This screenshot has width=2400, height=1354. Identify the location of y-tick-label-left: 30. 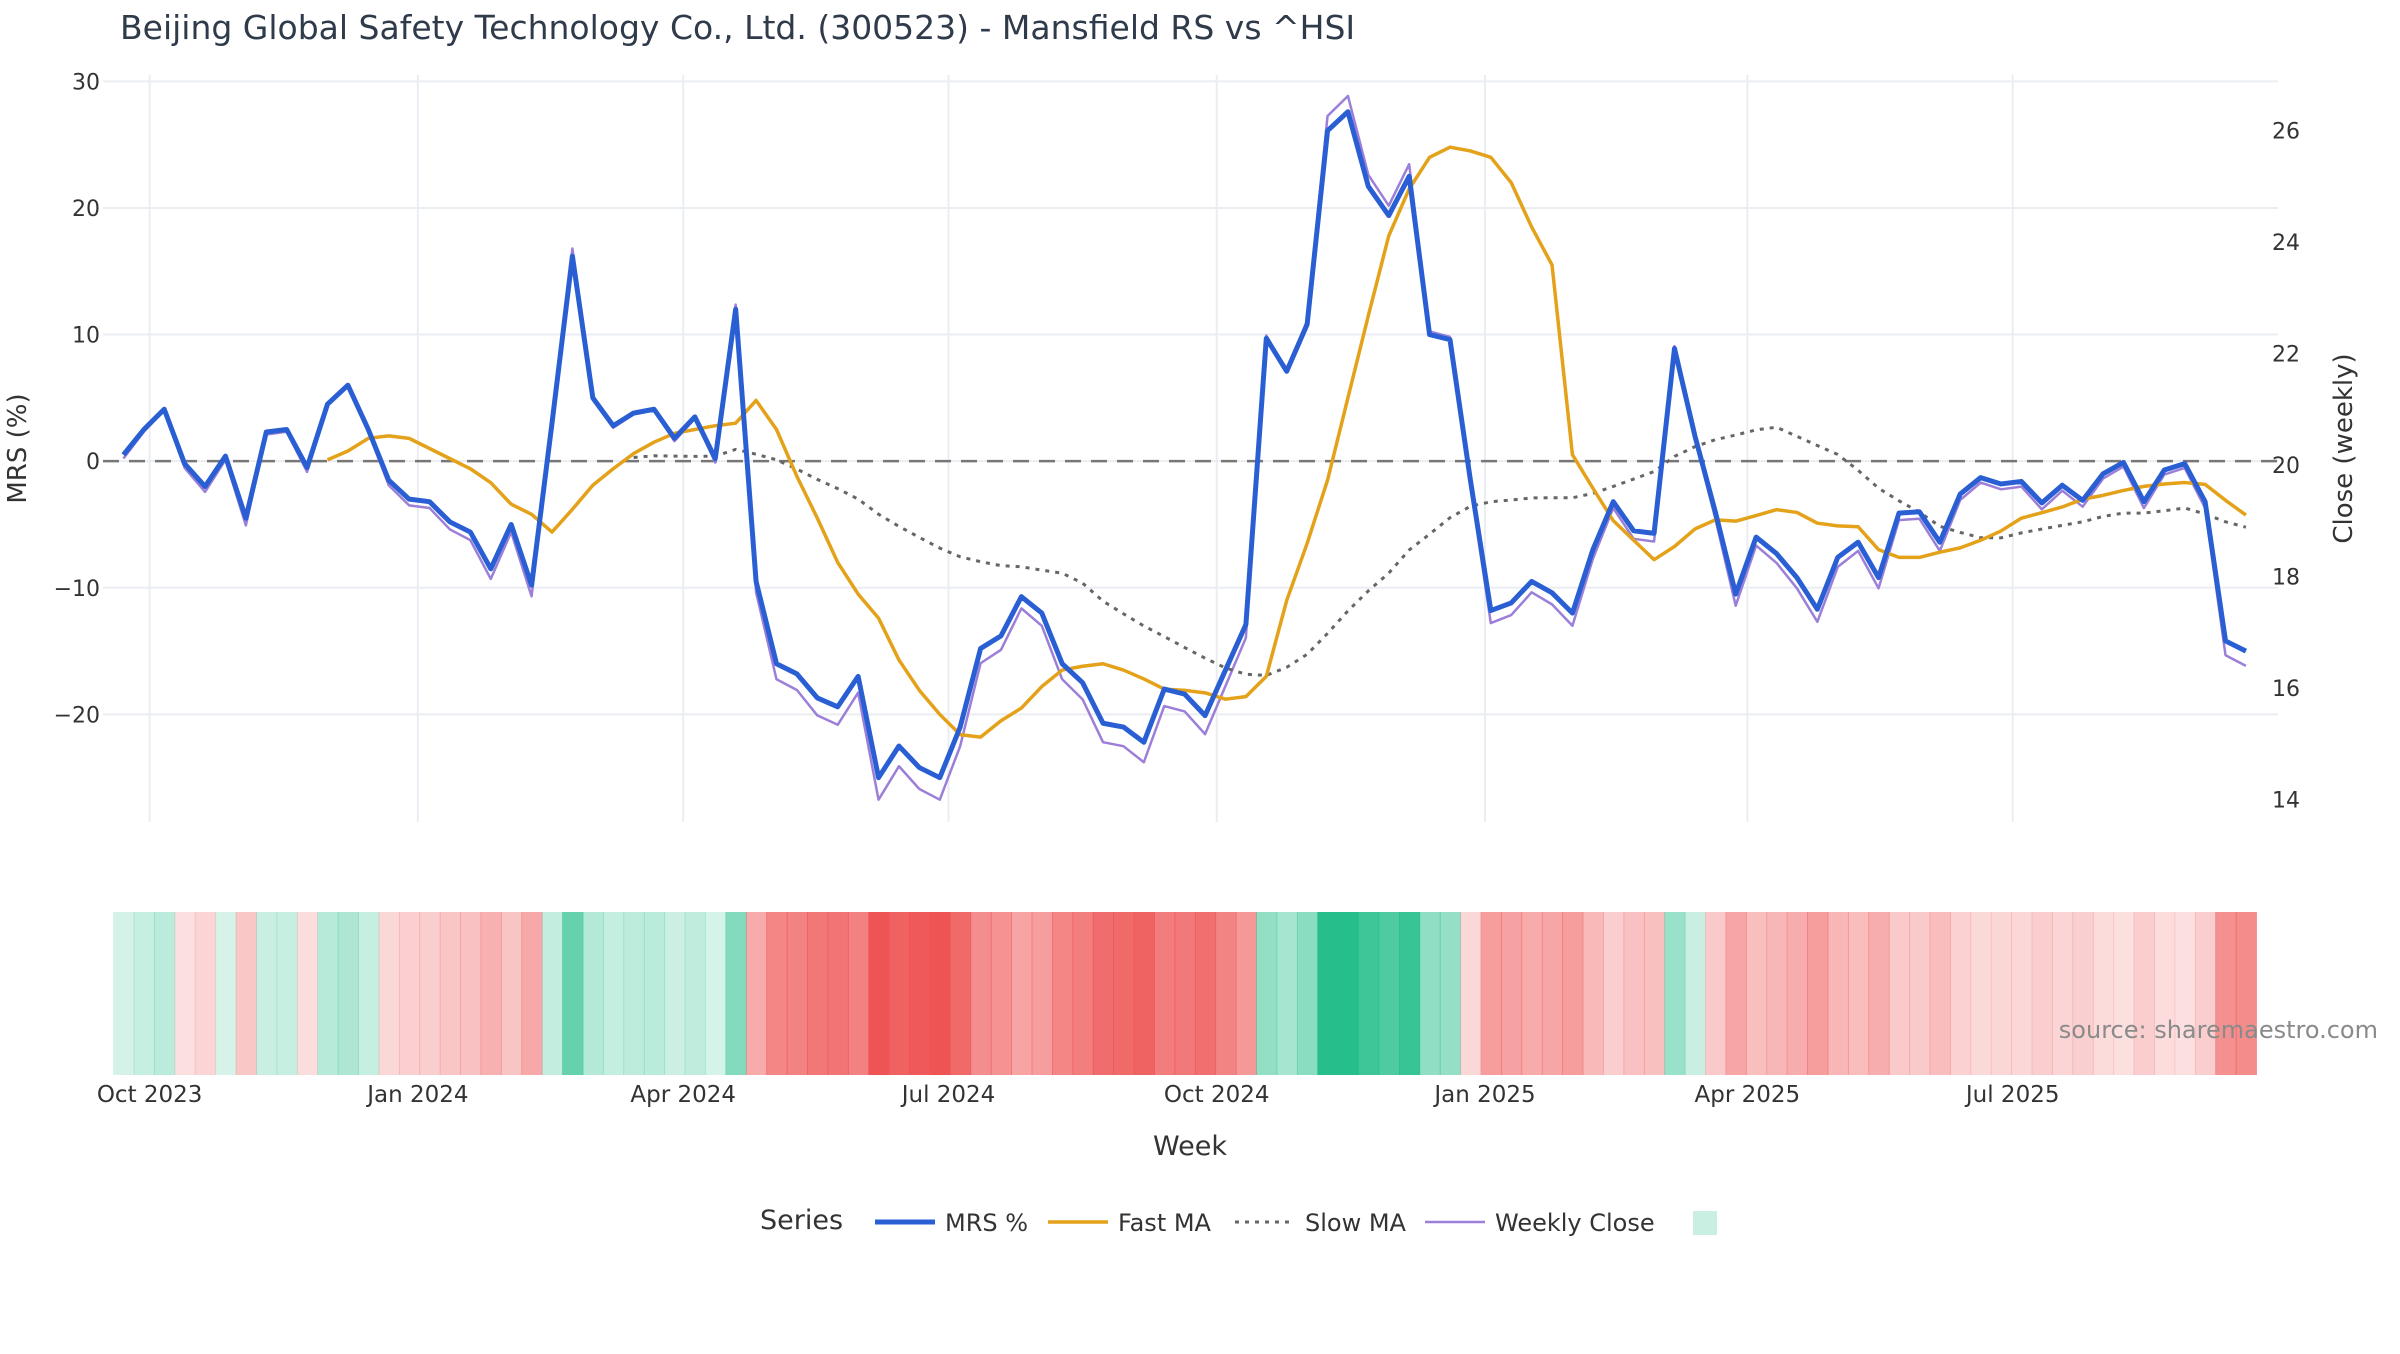
(86, 82).